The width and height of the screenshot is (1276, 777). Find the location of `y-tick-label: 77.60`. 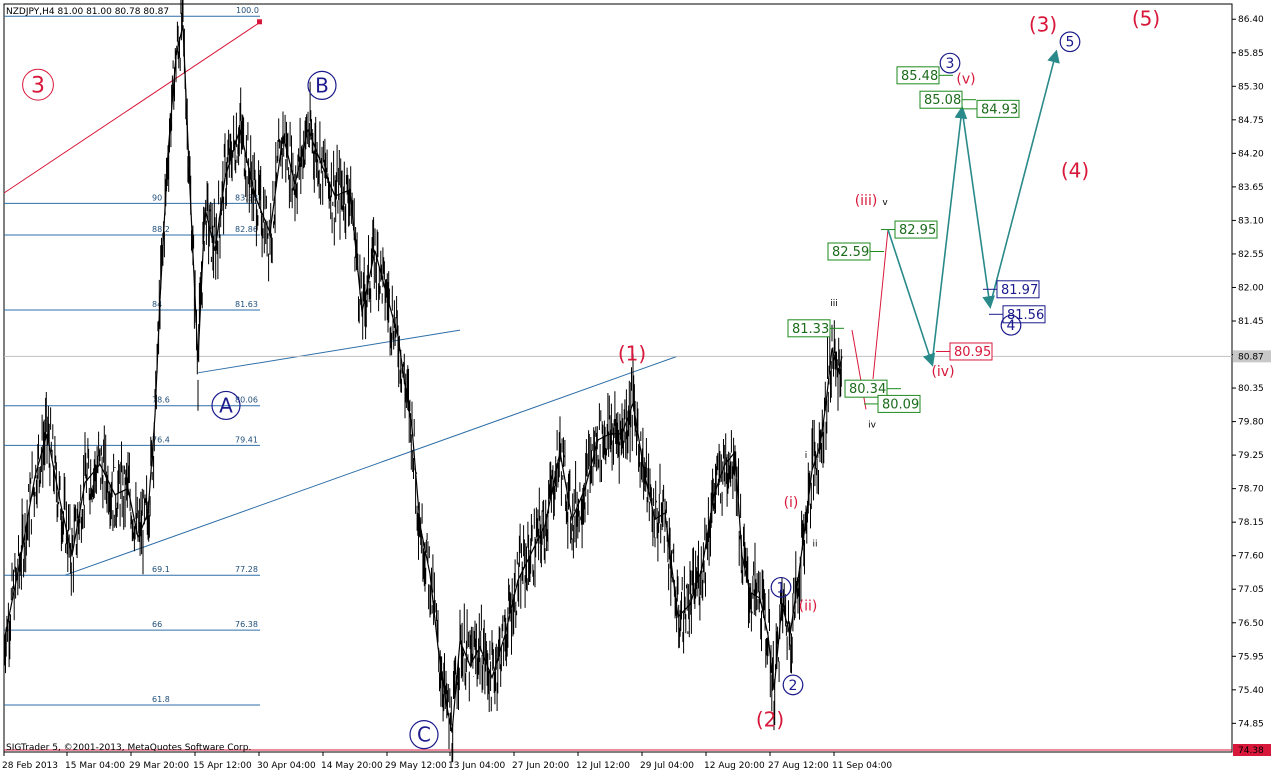

y-tick-label: 77.60 is located at coordinates (1251, 557).